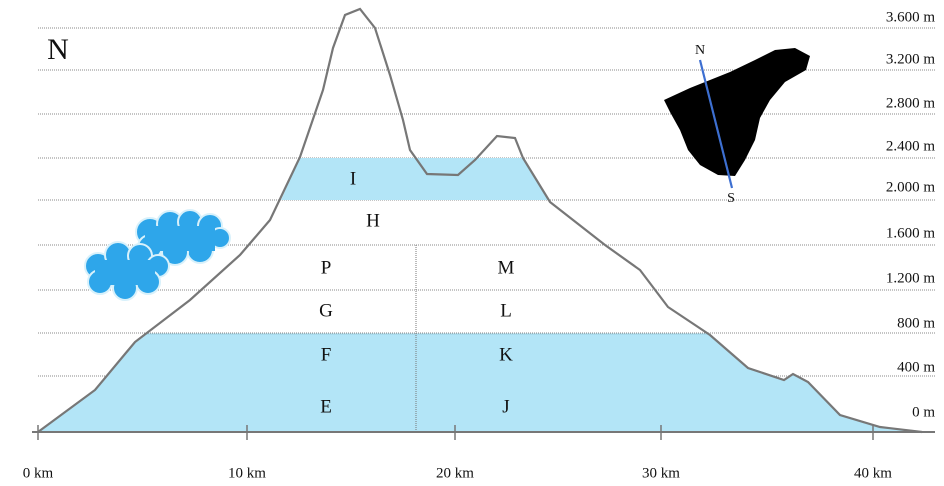  What do you see at coordinates (911, 59) in the screenshot?
I see `altitude-label: 3.200 m` at bounding box center [911, 59].